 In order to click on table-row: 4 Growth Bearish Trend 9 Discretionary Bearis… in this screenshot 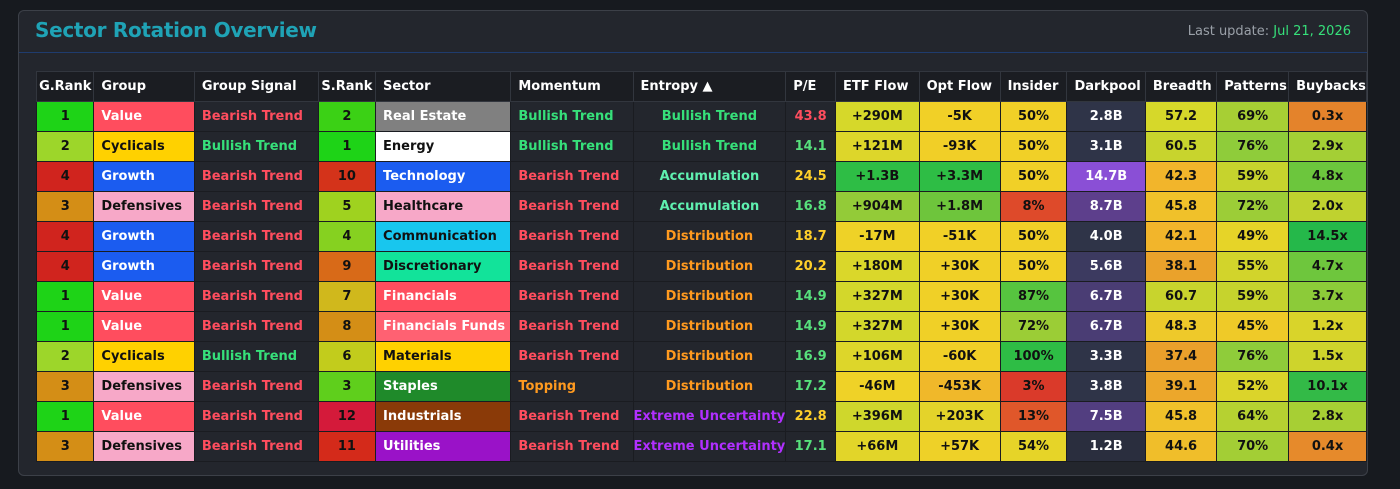, I will do `click(701, 266)`.